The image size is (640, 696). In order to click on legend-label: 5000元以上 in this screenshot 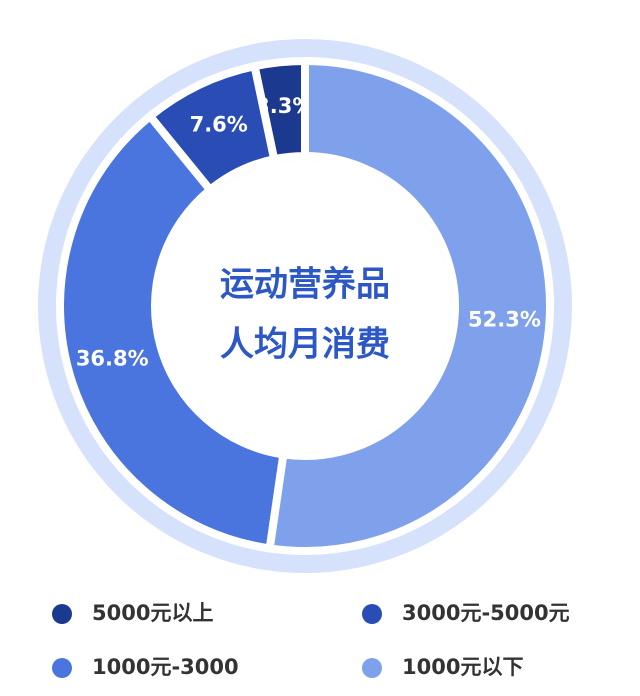, I will do `click(152, 613)`.